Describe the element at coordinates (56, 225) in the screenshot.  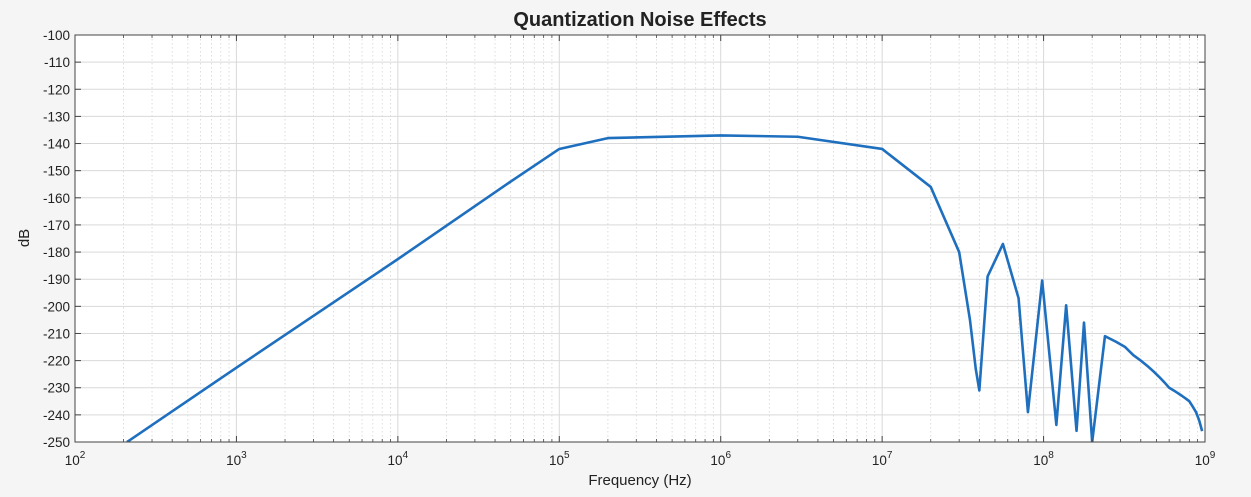
I see `y-tick-label: -170` at that location.